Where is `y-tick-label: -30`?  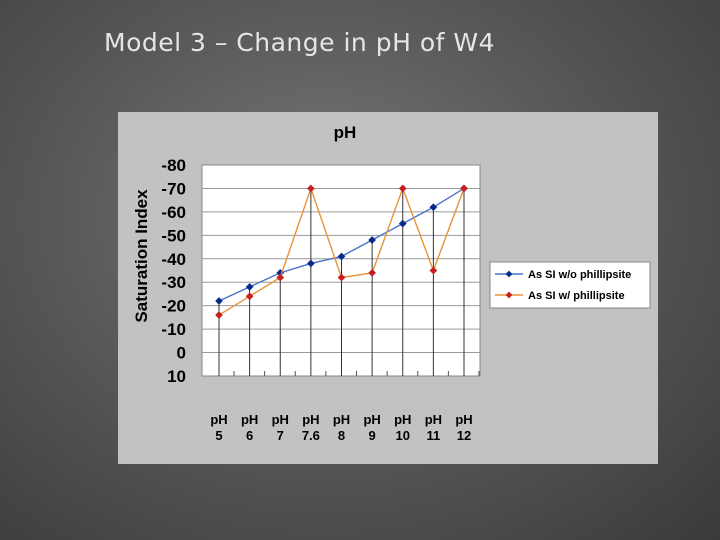
y-tick-label: -30 is located at coordinates (173, 282).